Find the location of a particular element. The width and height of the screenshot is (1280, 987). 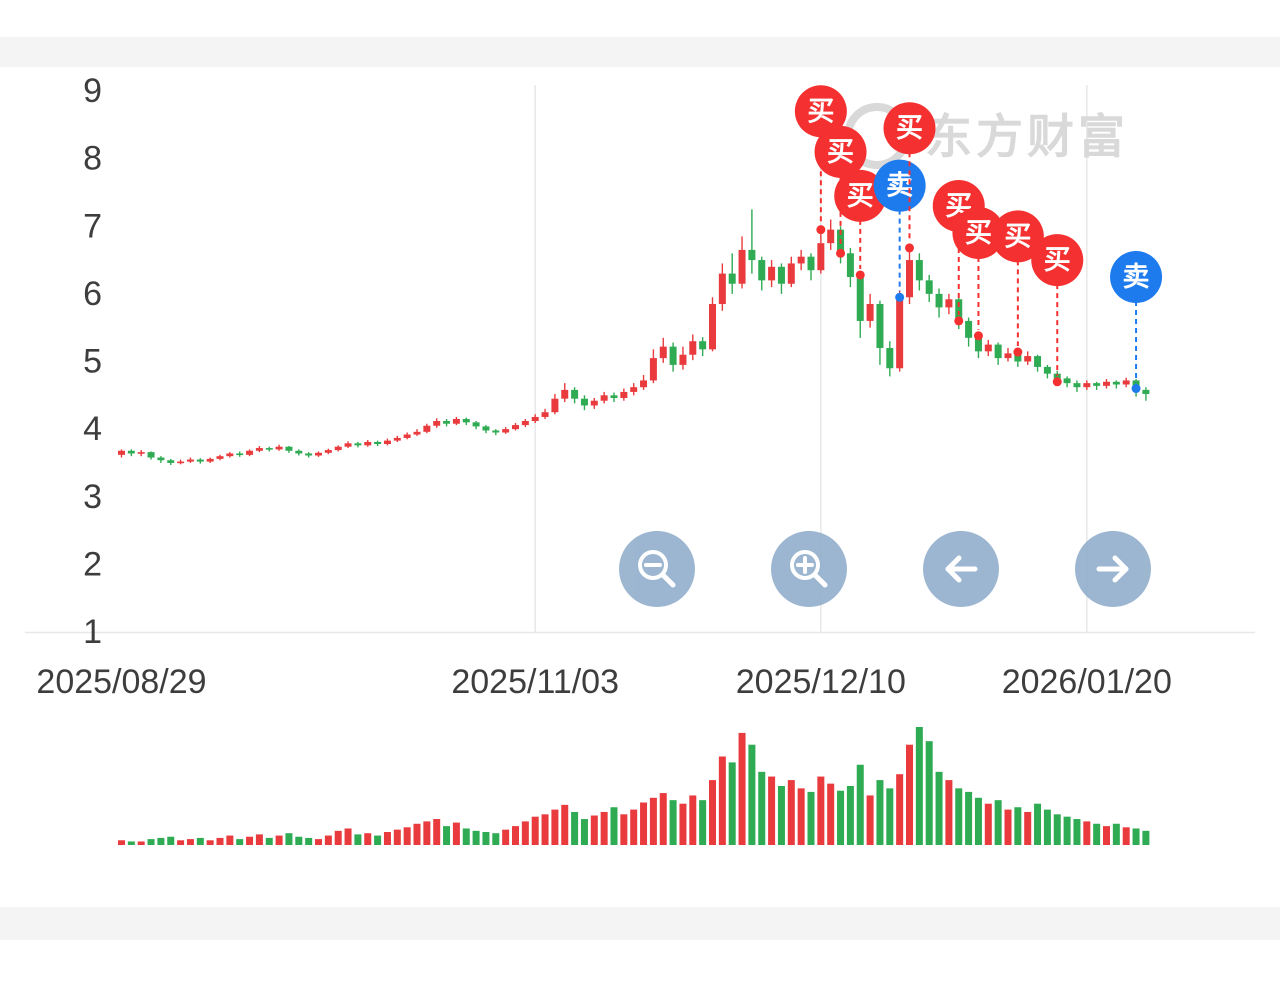

y-axis-label: 3 is located at coordinates (92, 497).